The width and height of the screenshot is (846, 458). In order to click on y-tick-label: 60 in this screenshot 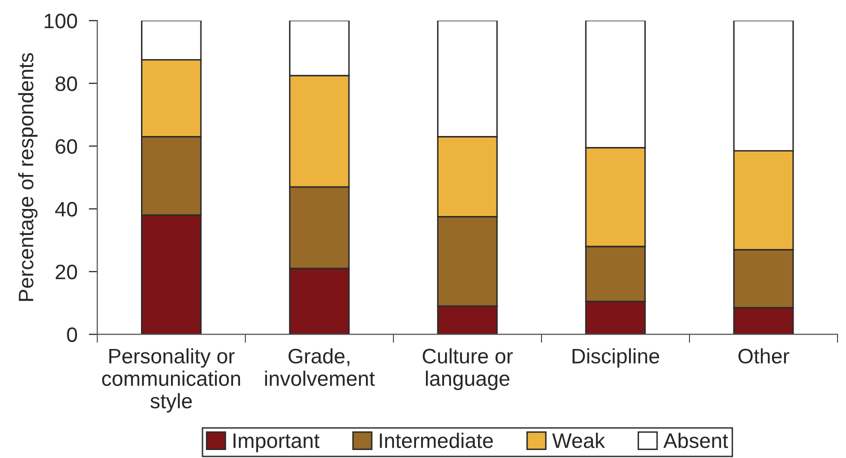, I will do `click(67, 146)`.